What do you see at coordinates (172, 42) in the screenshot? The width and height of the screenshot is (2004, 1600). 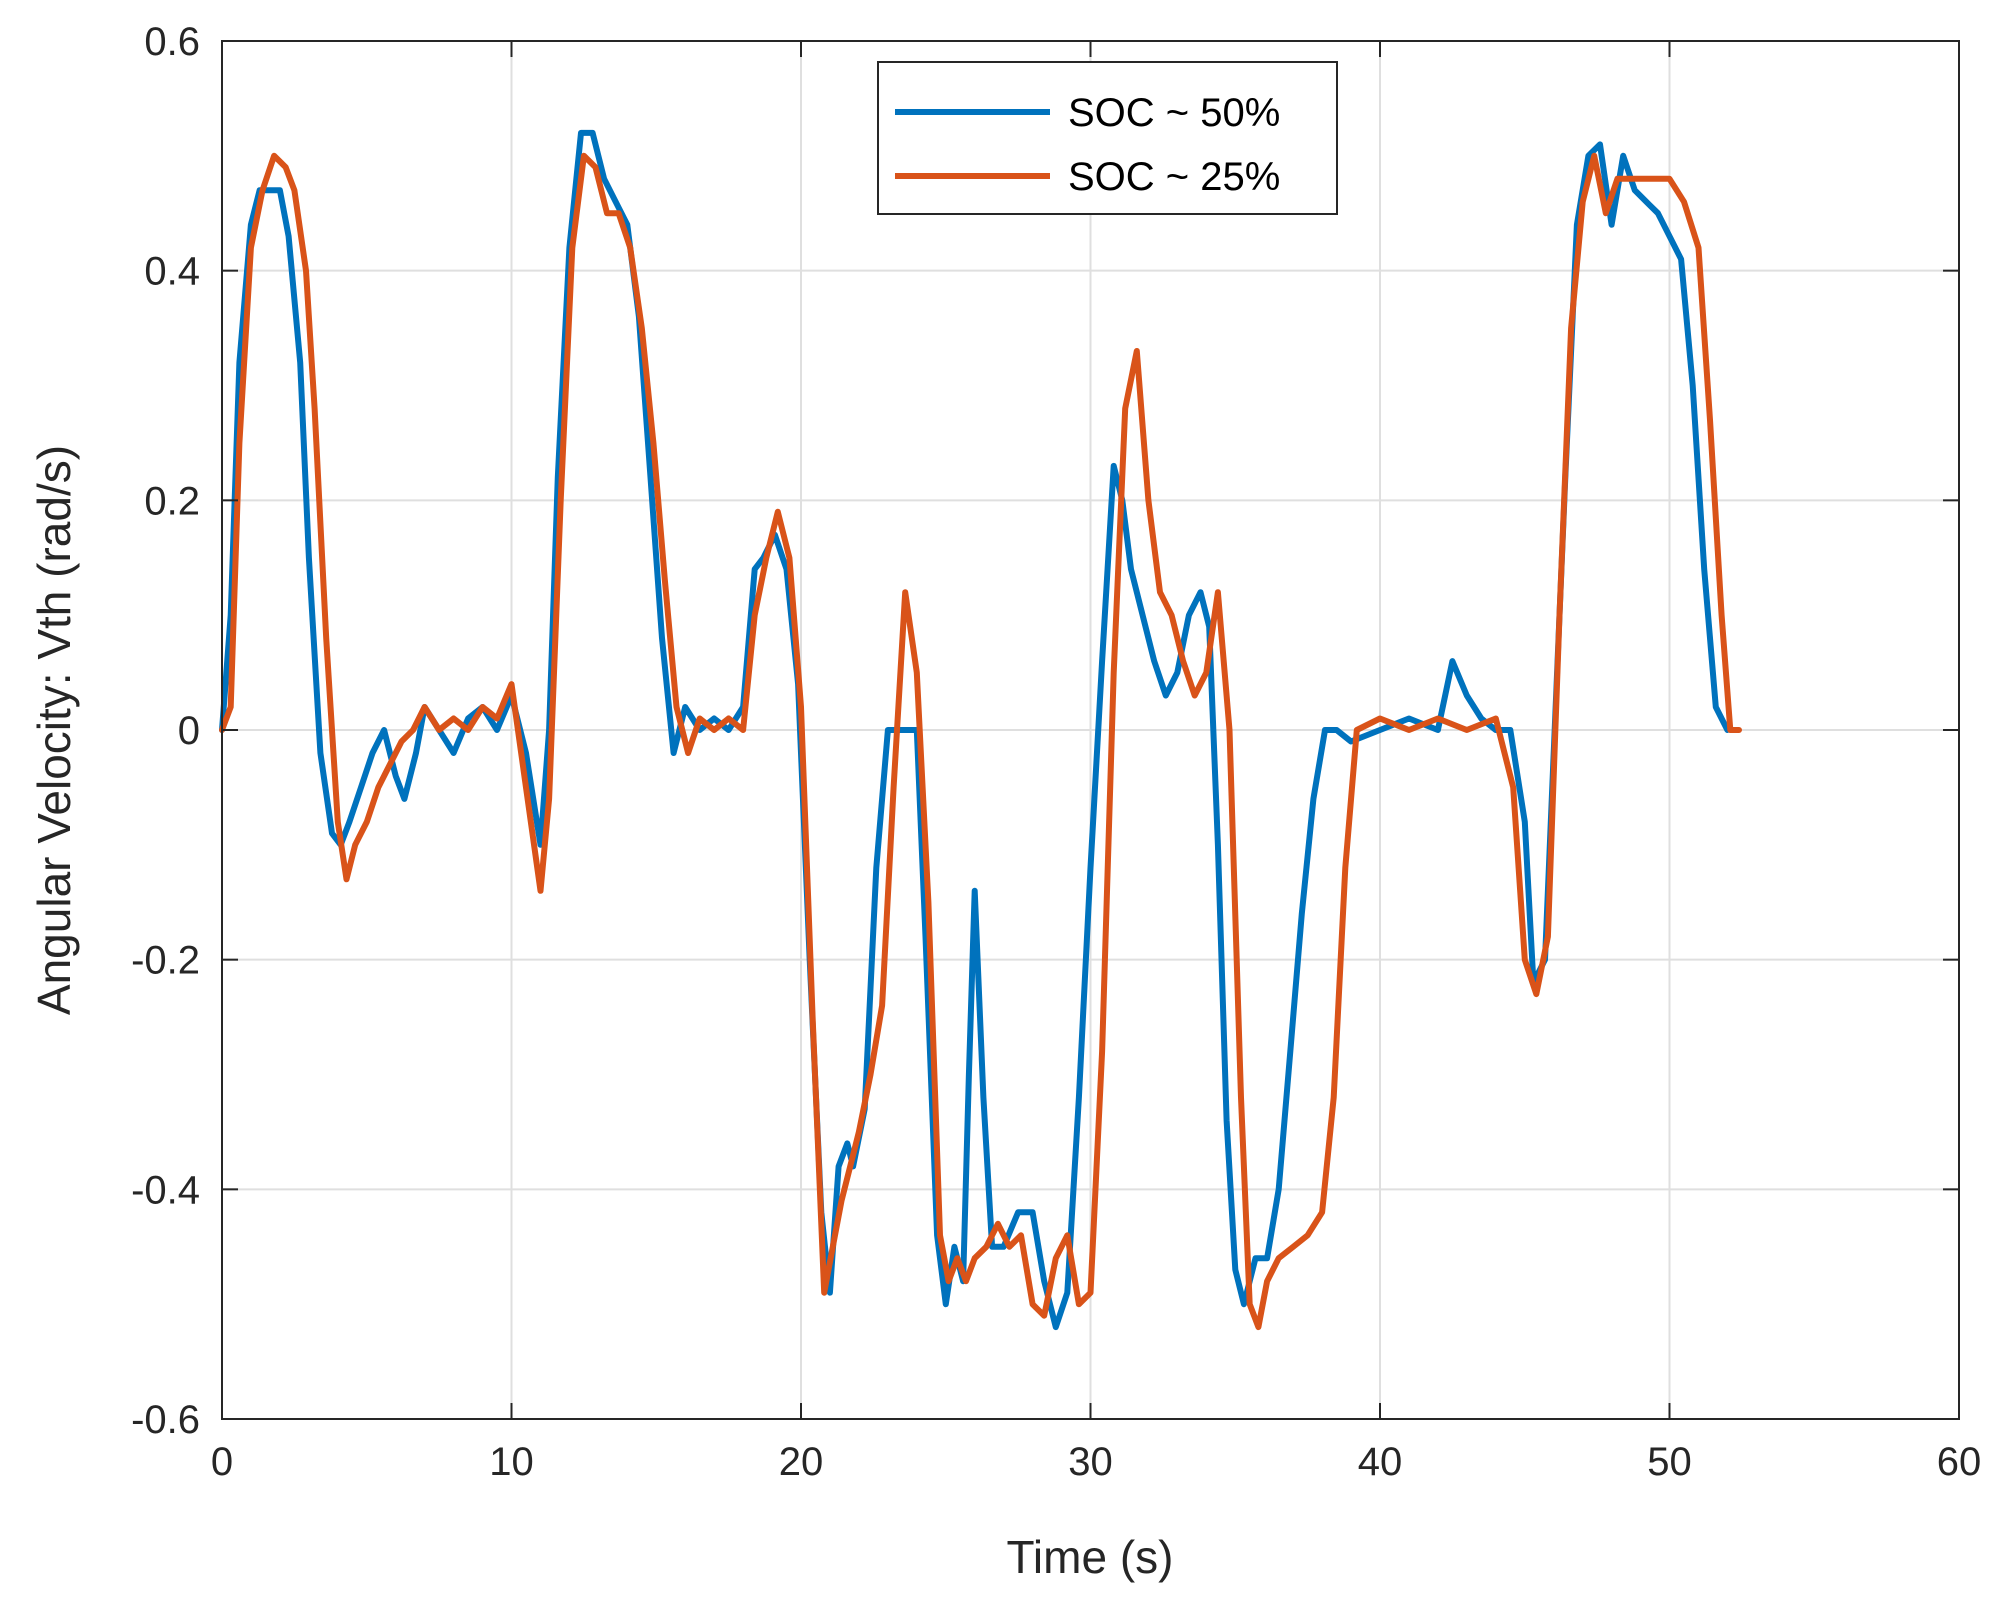 I see `y-tick-label: 0.6` at bounding box center [172, 42].